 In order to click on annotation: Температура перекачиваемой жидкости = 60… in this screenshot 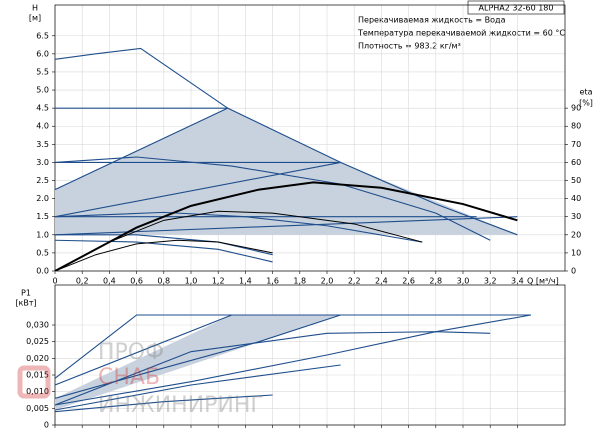, I will do `click(461, 33)`.